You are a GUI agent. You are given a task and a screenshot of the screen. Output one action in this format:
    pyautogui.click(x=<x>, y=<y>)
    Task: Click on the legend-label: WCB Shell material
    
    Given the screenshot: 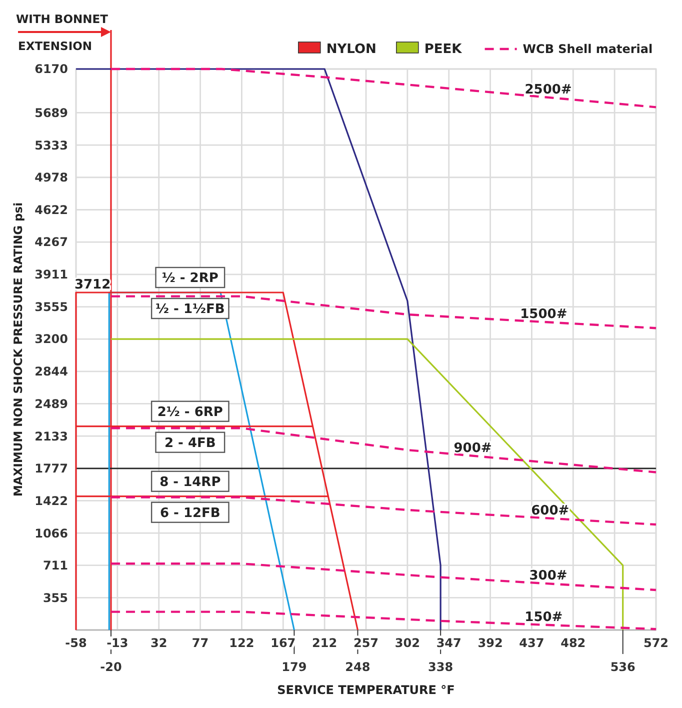 What is the action you would take?
    pyautogui.click(x=587, y=49)
    